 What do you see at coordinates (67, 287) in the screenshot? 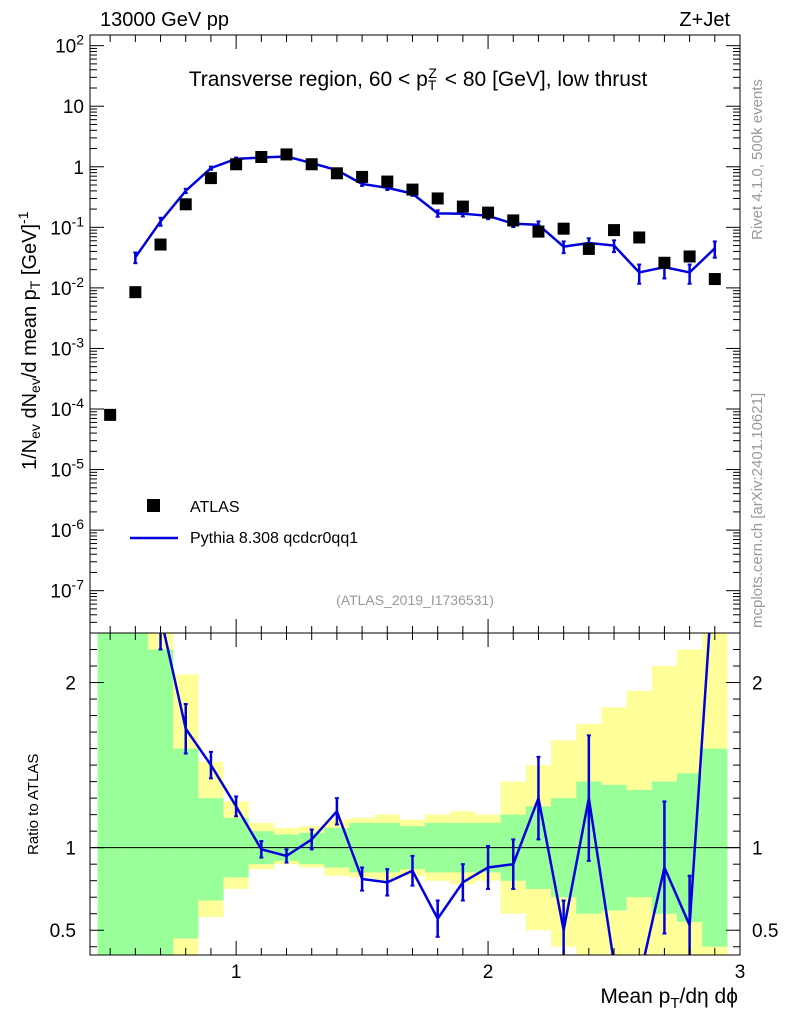
I see `y-tick-label: 10⁻²` at bounding box center [67, 287].